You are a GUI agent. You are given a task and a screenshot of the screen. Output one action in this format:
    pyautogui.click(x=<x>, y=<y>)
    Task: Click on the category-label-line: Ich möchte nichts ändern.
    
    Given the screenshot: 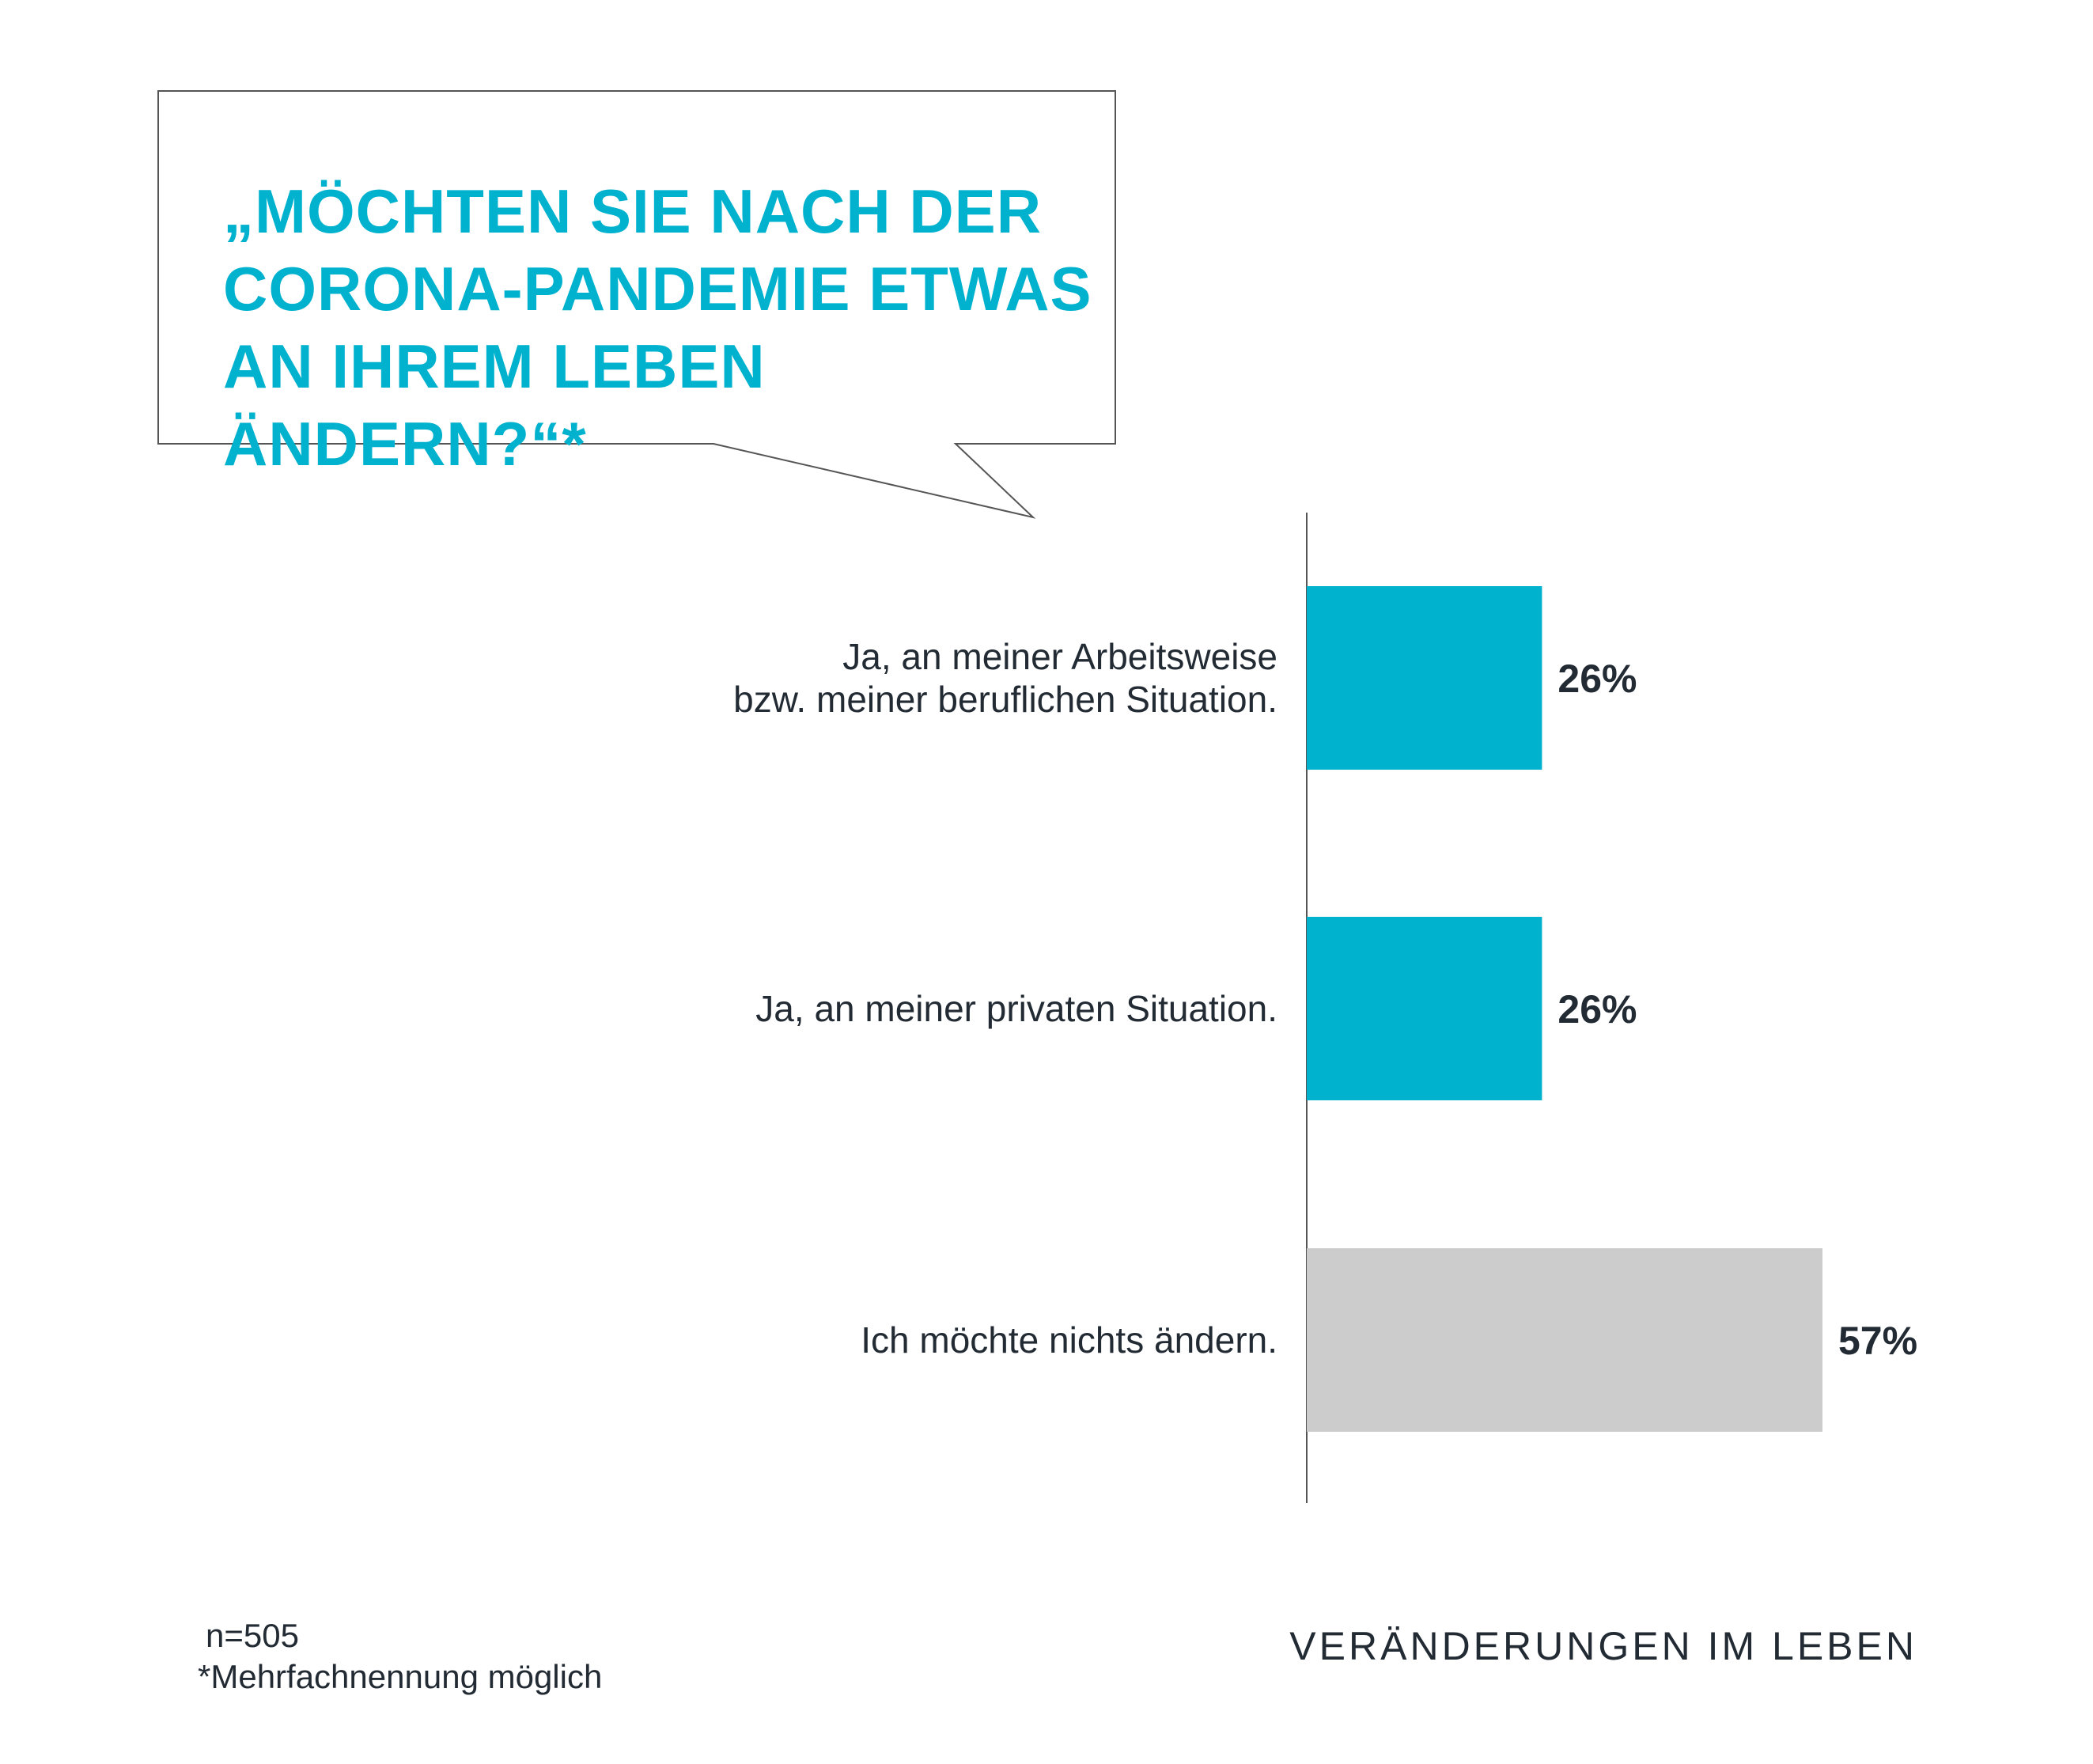 What is the action you would take?
    pyautogui.click(x=1069, y=1340)
    